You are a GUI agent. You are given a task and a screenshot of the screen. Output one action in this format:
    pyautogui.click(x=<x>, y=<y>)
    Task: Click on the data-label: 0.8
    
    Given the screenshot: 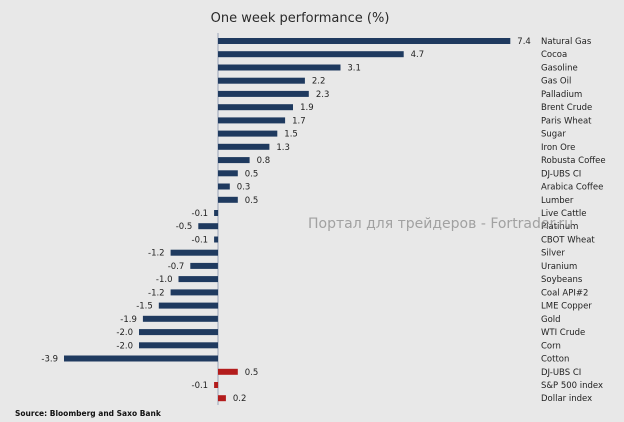 What is the action you would take?
    pyautogui.click(x=264, y=161)
    